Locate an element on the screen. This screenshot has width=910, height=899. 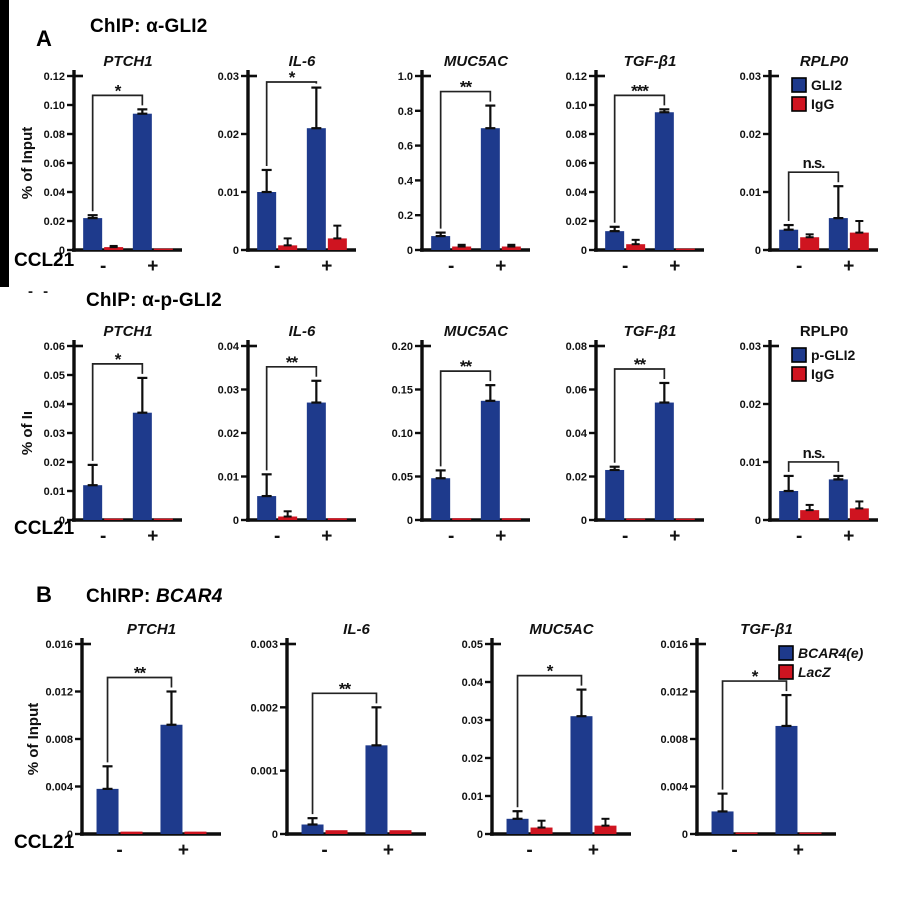
chart-cell-TGF-β1: TGF-β1 0 0.02 0.04 0.06 0.08 - + ** is located at coordinates (627, 443).